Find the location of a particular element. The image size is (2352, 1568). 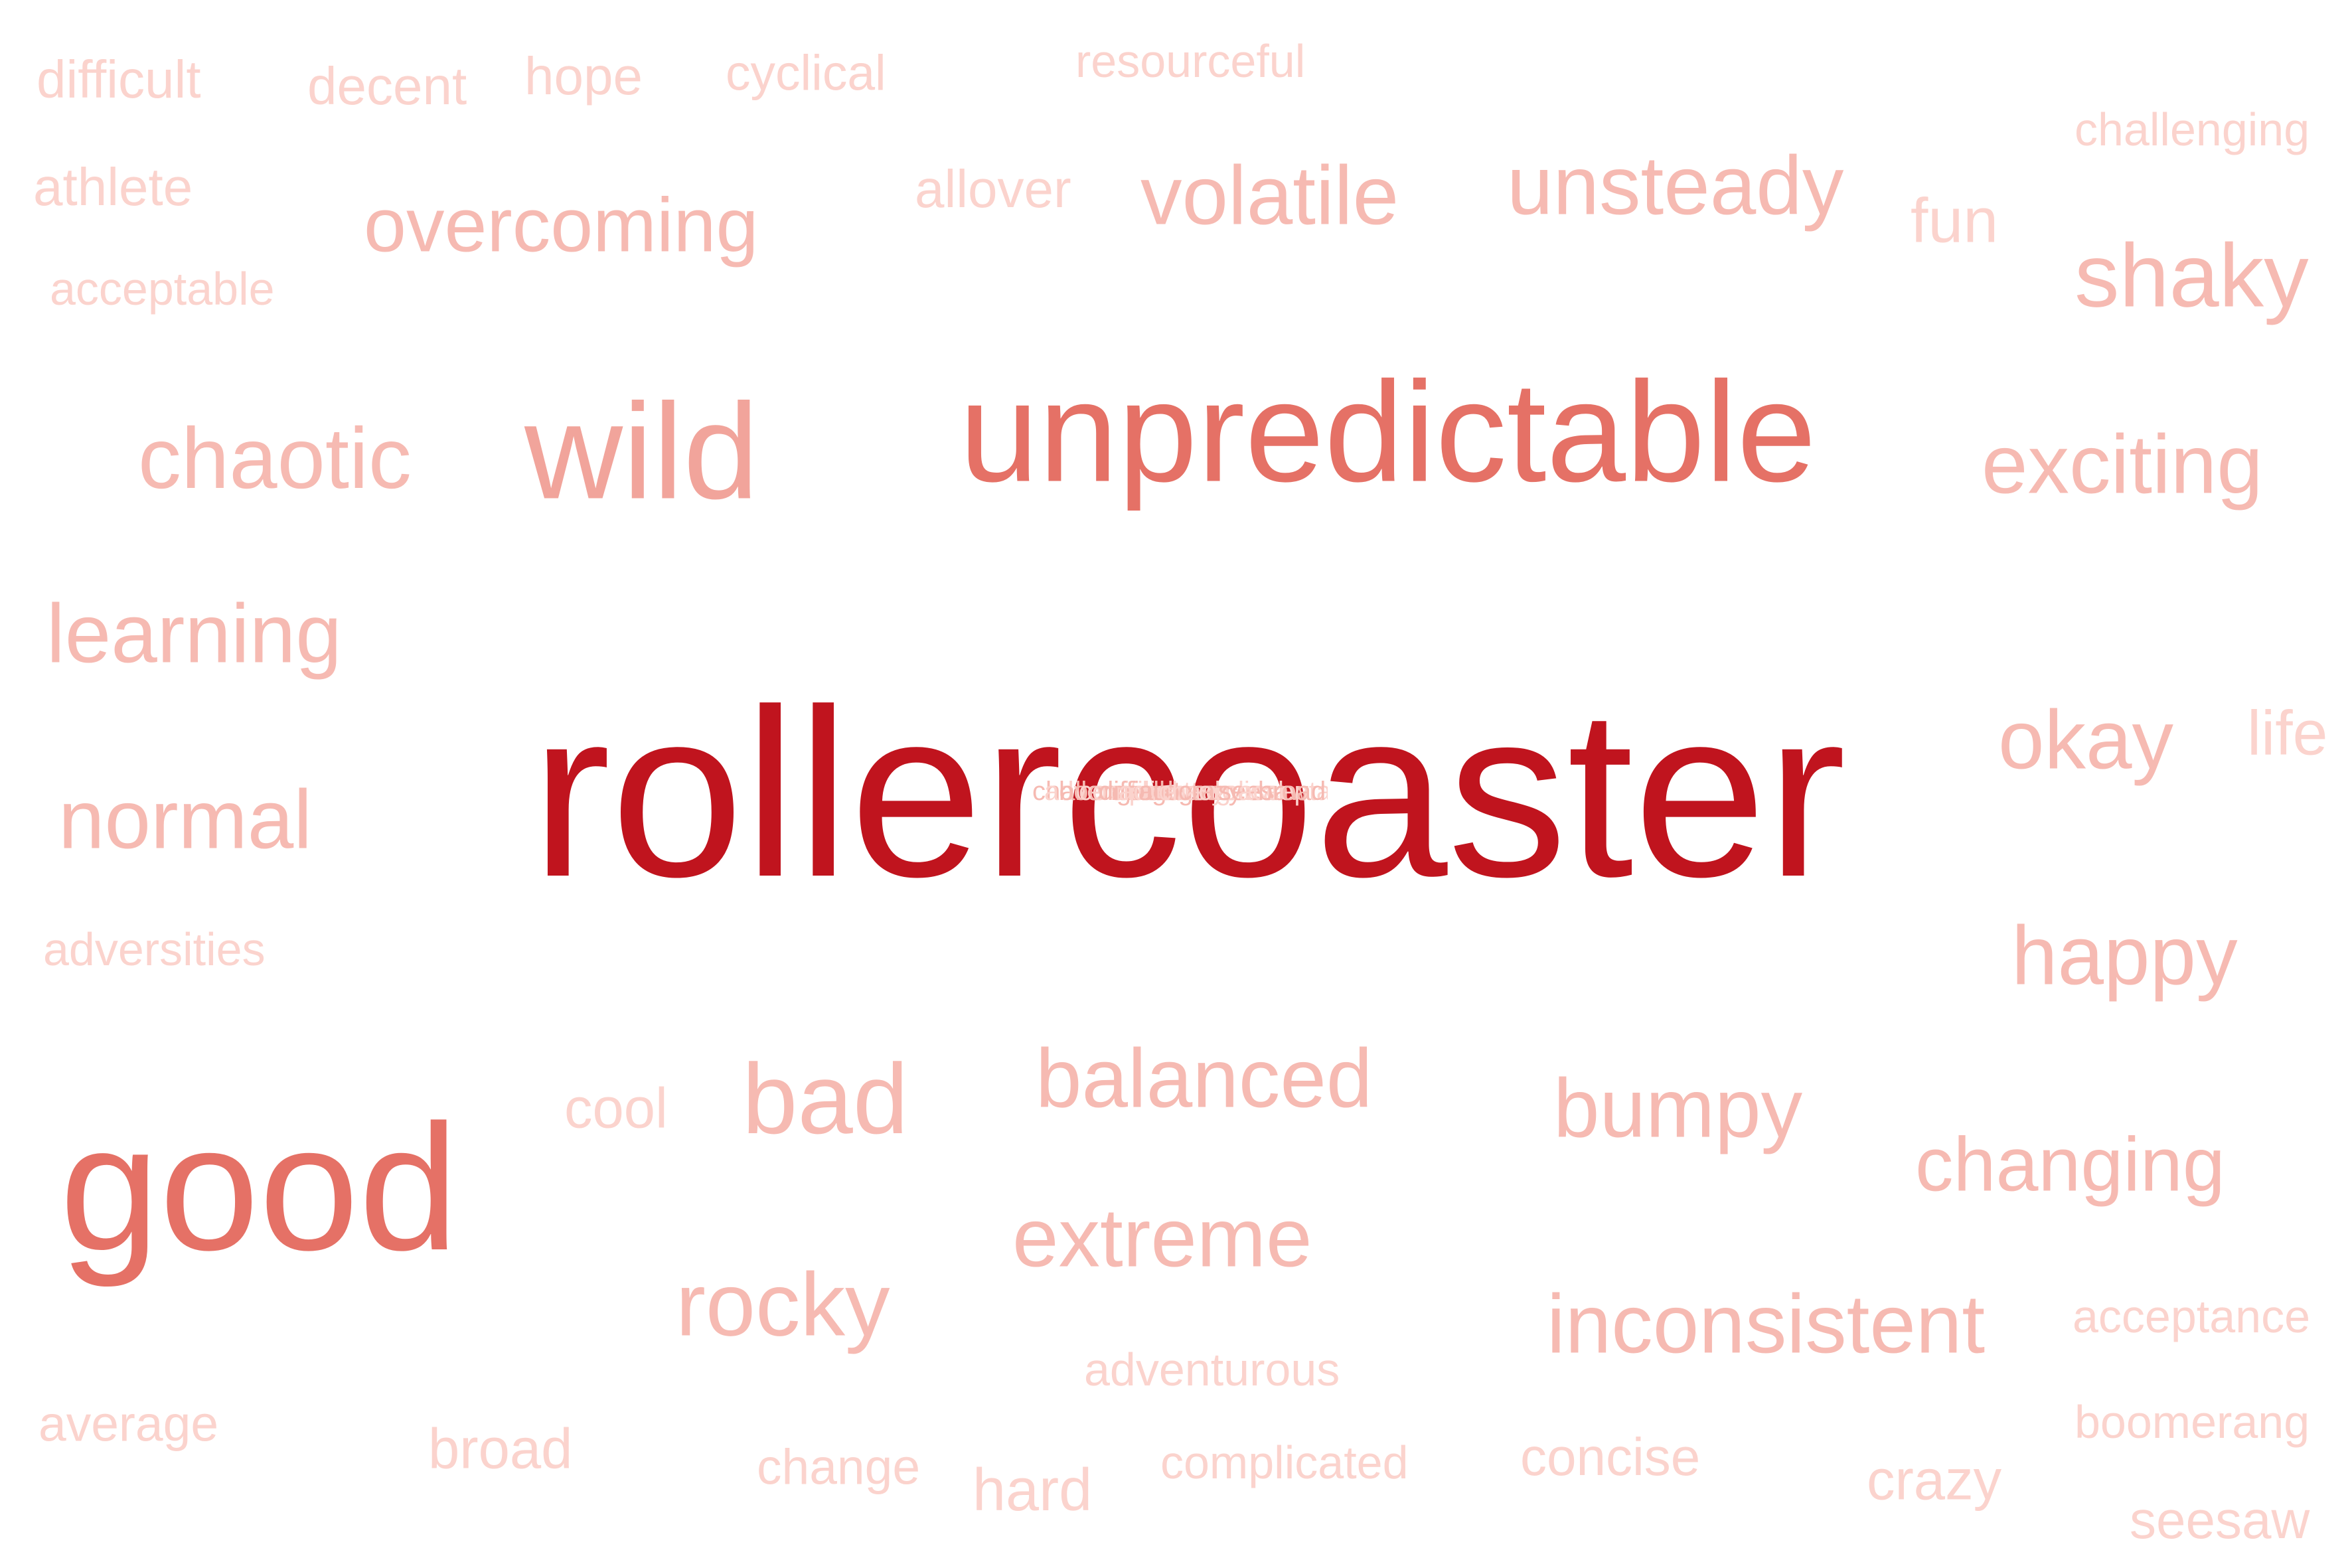

cluster-word: change is located at coordinates (1202, 792).